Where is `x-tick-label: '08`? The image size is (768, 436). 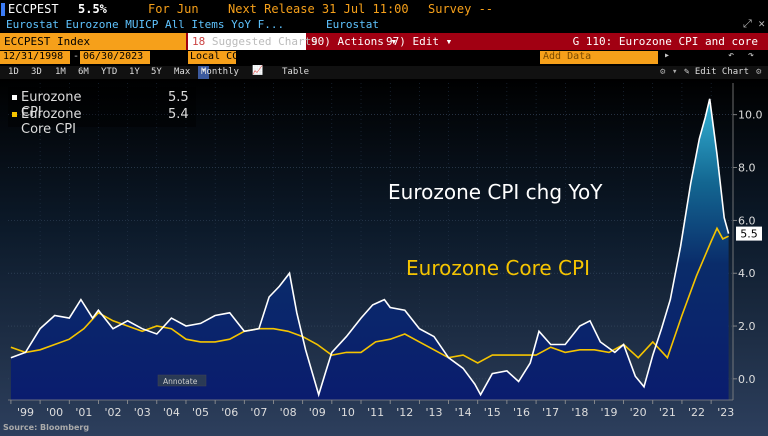 x-tick-label: '08 is located at coordinates (288, 412).